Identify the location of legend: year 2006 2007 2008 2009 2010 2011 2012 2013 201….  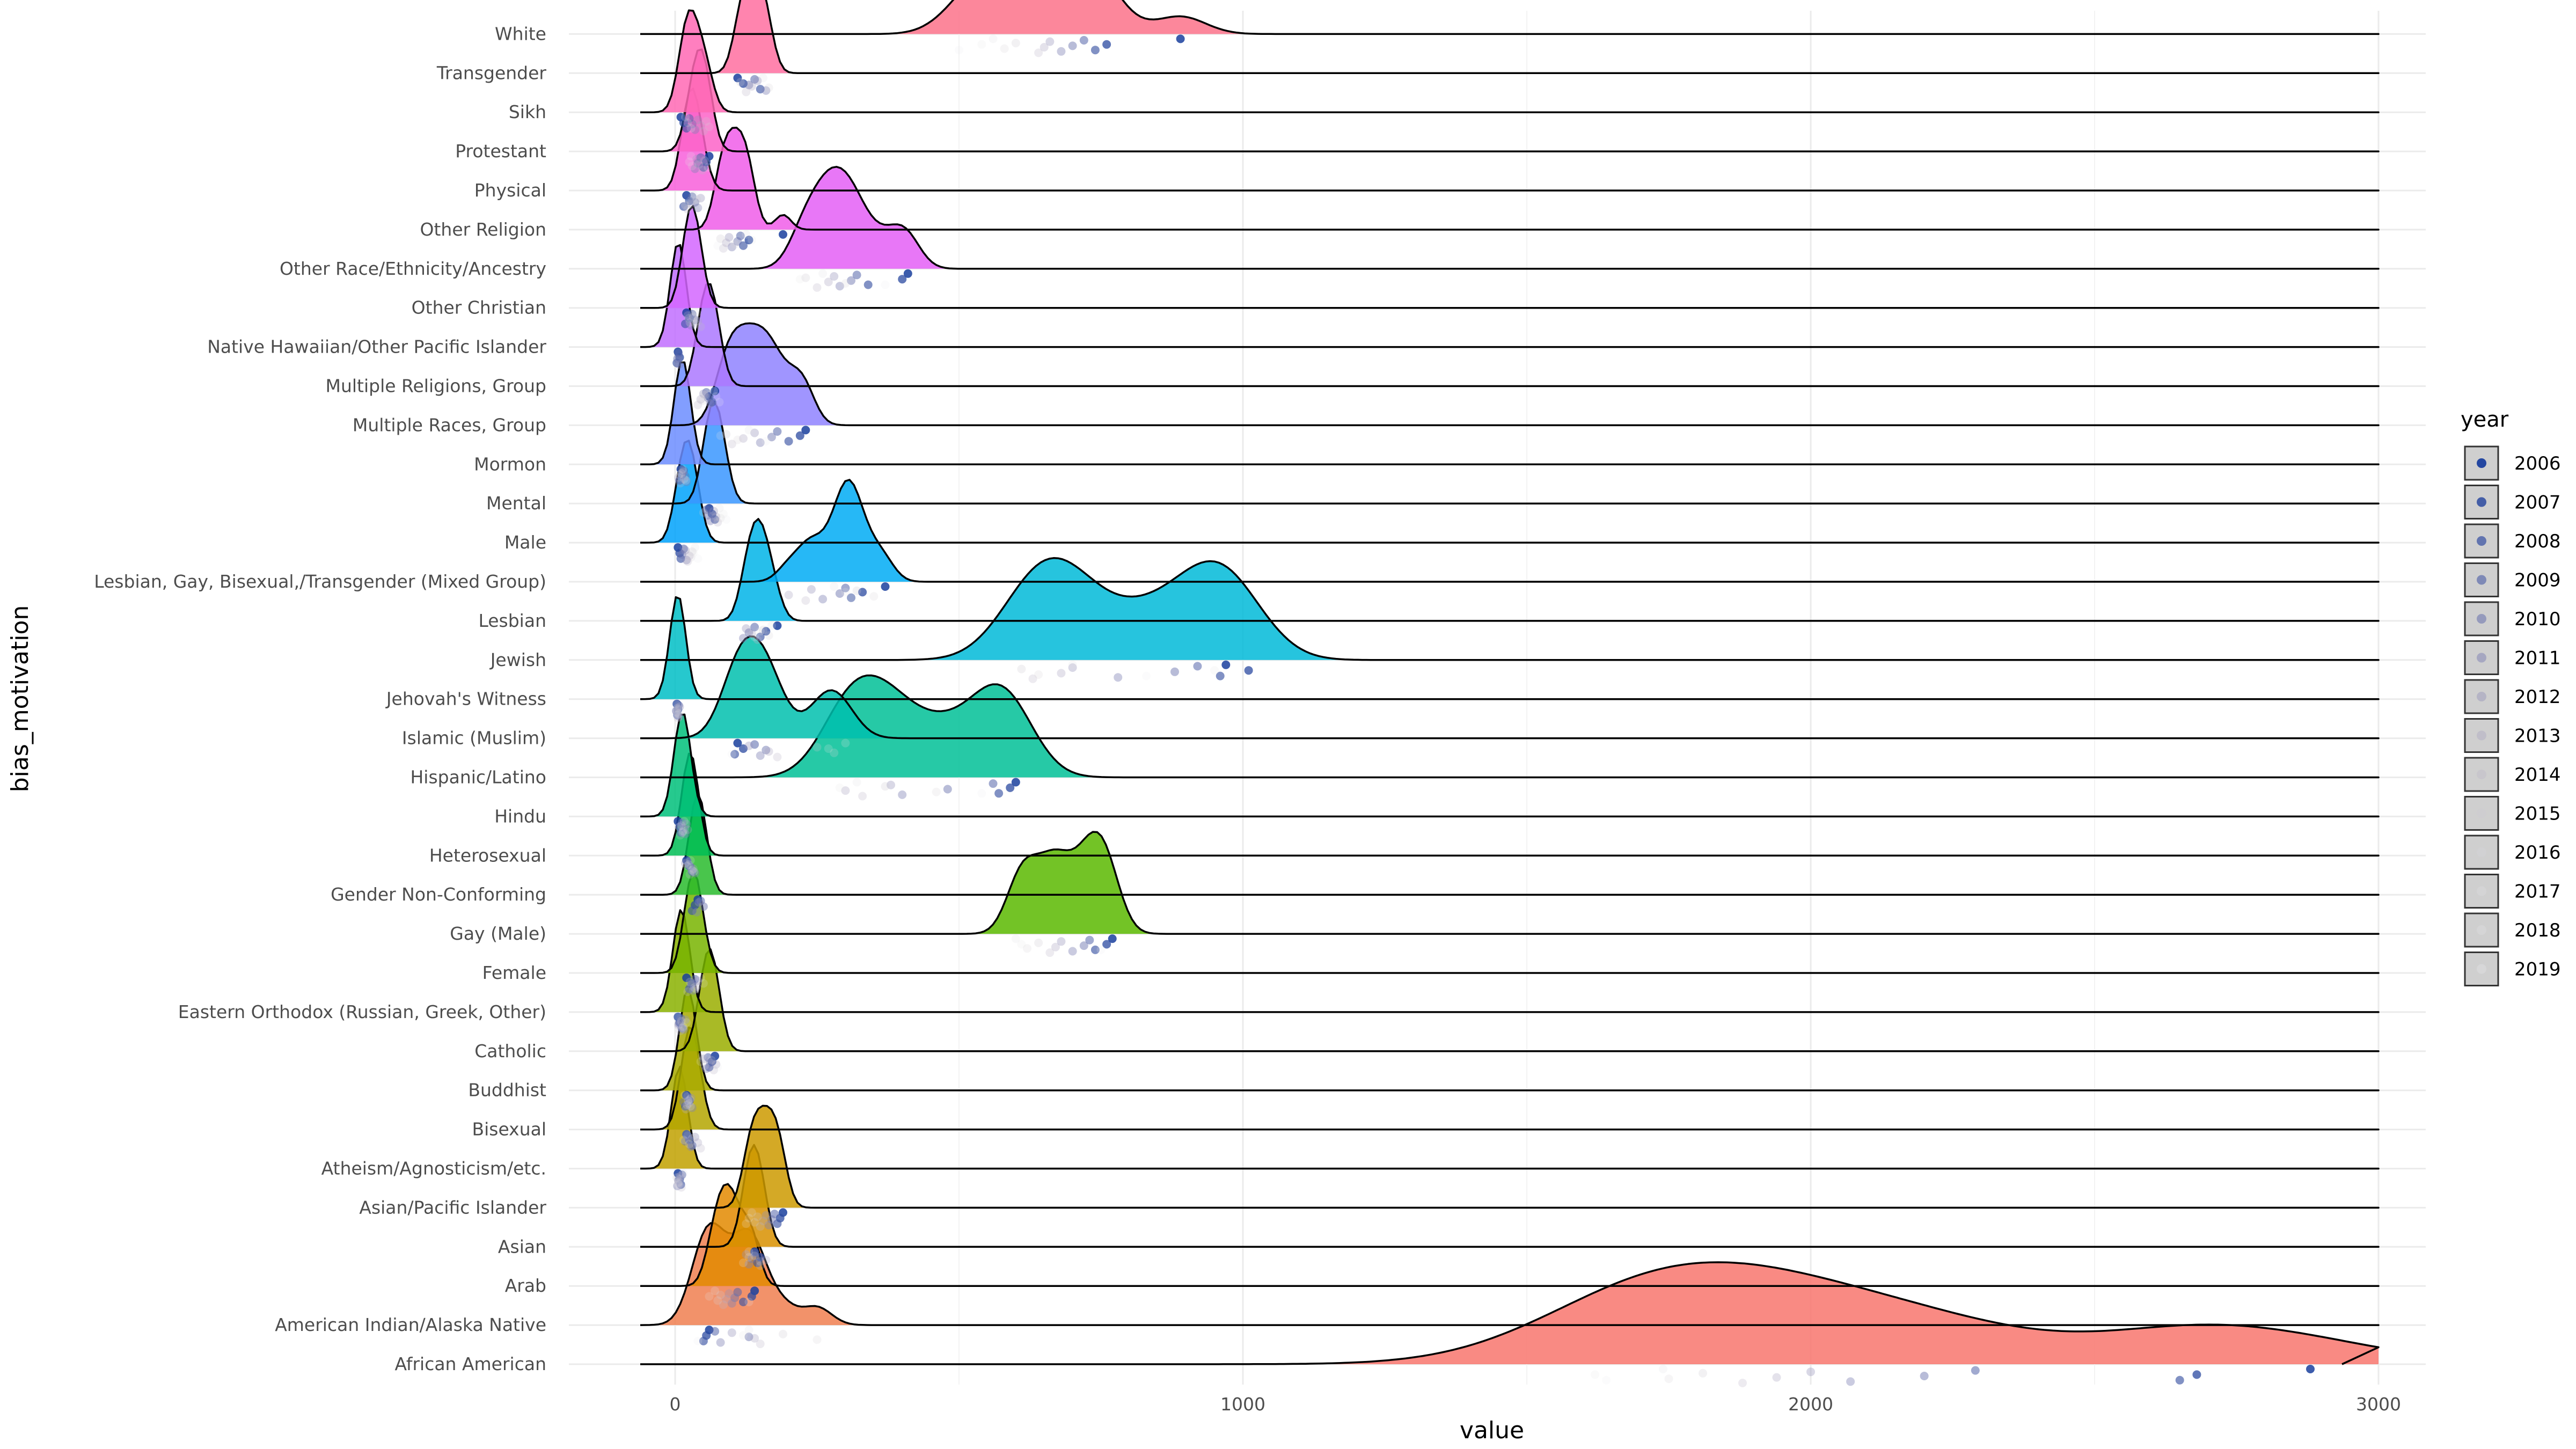
(2511, 696).